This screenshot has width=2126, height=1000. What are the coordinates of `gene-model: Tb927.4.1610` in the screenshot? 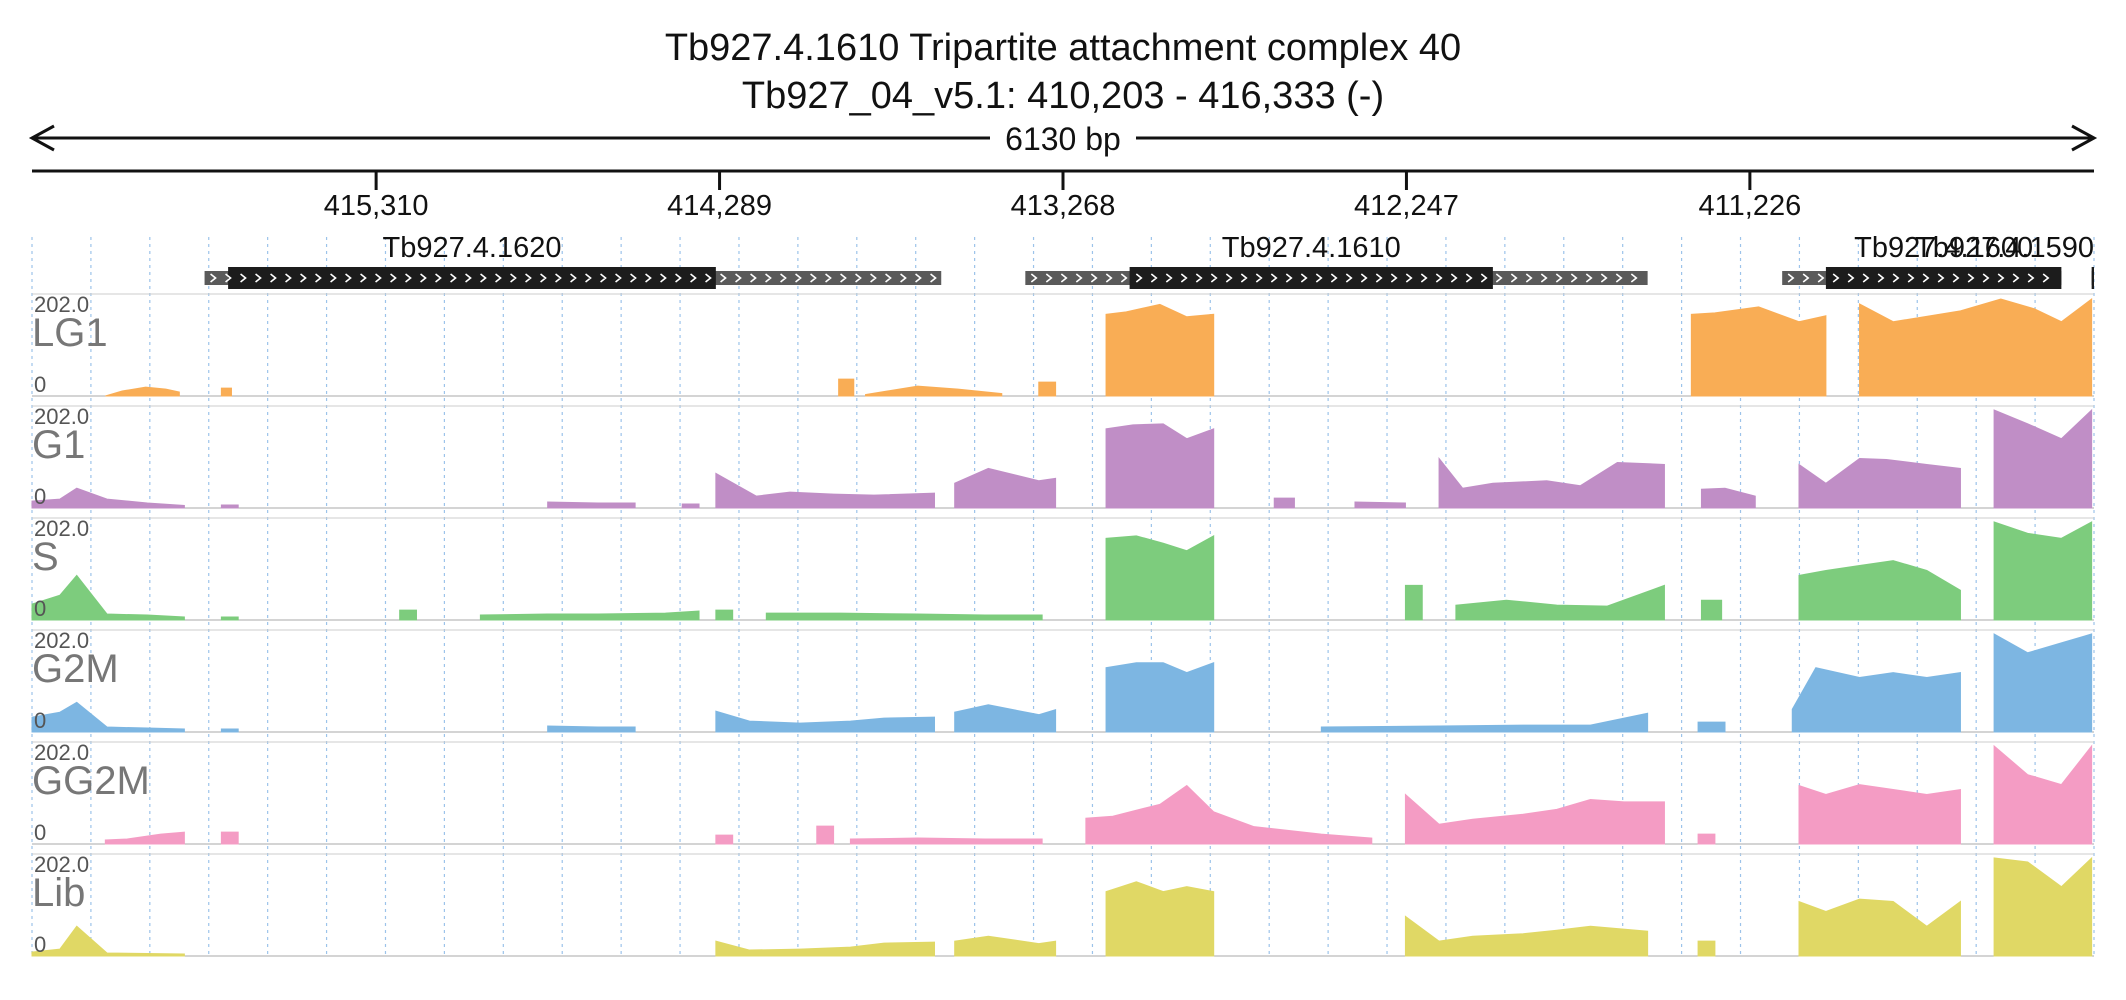 It's located at (1336, 260).